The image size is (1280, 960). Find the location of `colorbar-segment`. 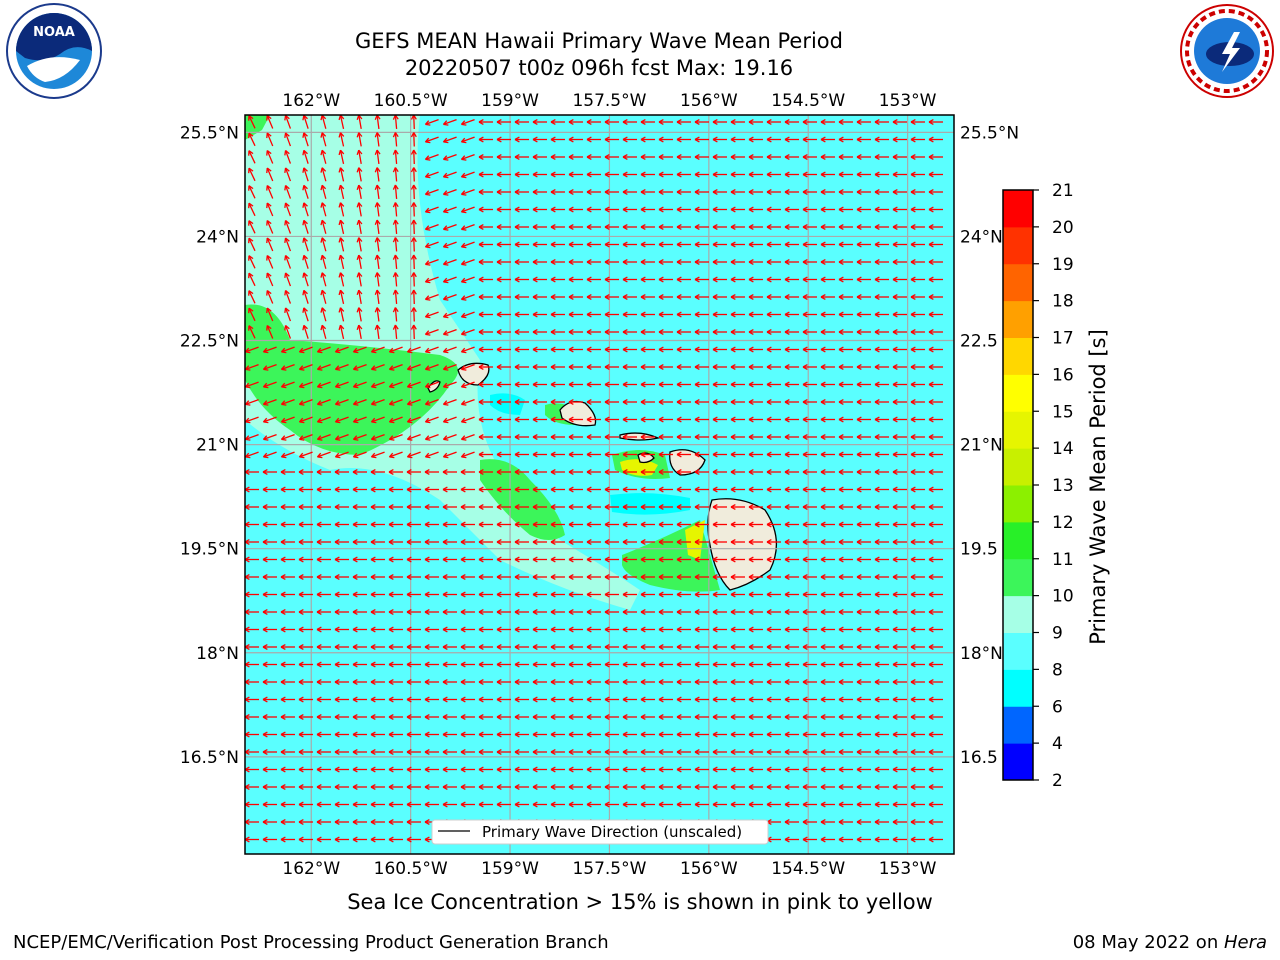

colorbar-segment is located at coordinates (1018, 319).